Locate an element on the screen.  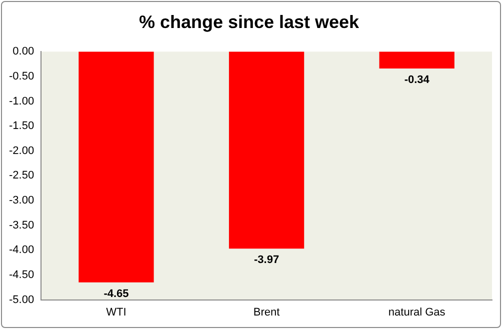
y-tick-label: -5.00 is located at coordinates (21, 300).